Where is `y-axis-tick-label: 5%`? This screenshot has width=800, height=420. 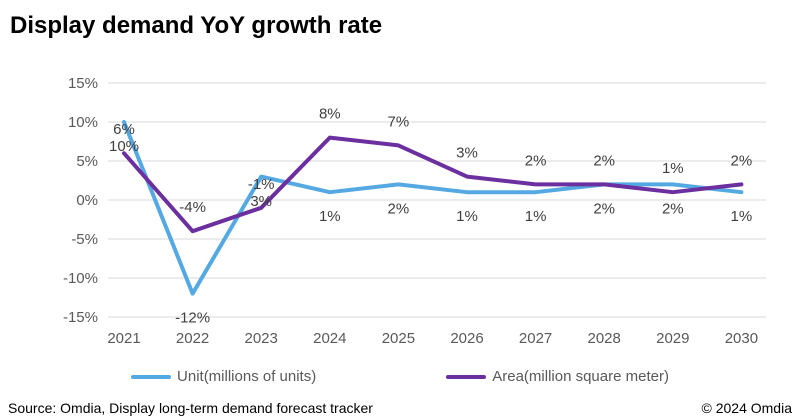 y-axis-tick-label: 5% is located at coordinates (87, 161).